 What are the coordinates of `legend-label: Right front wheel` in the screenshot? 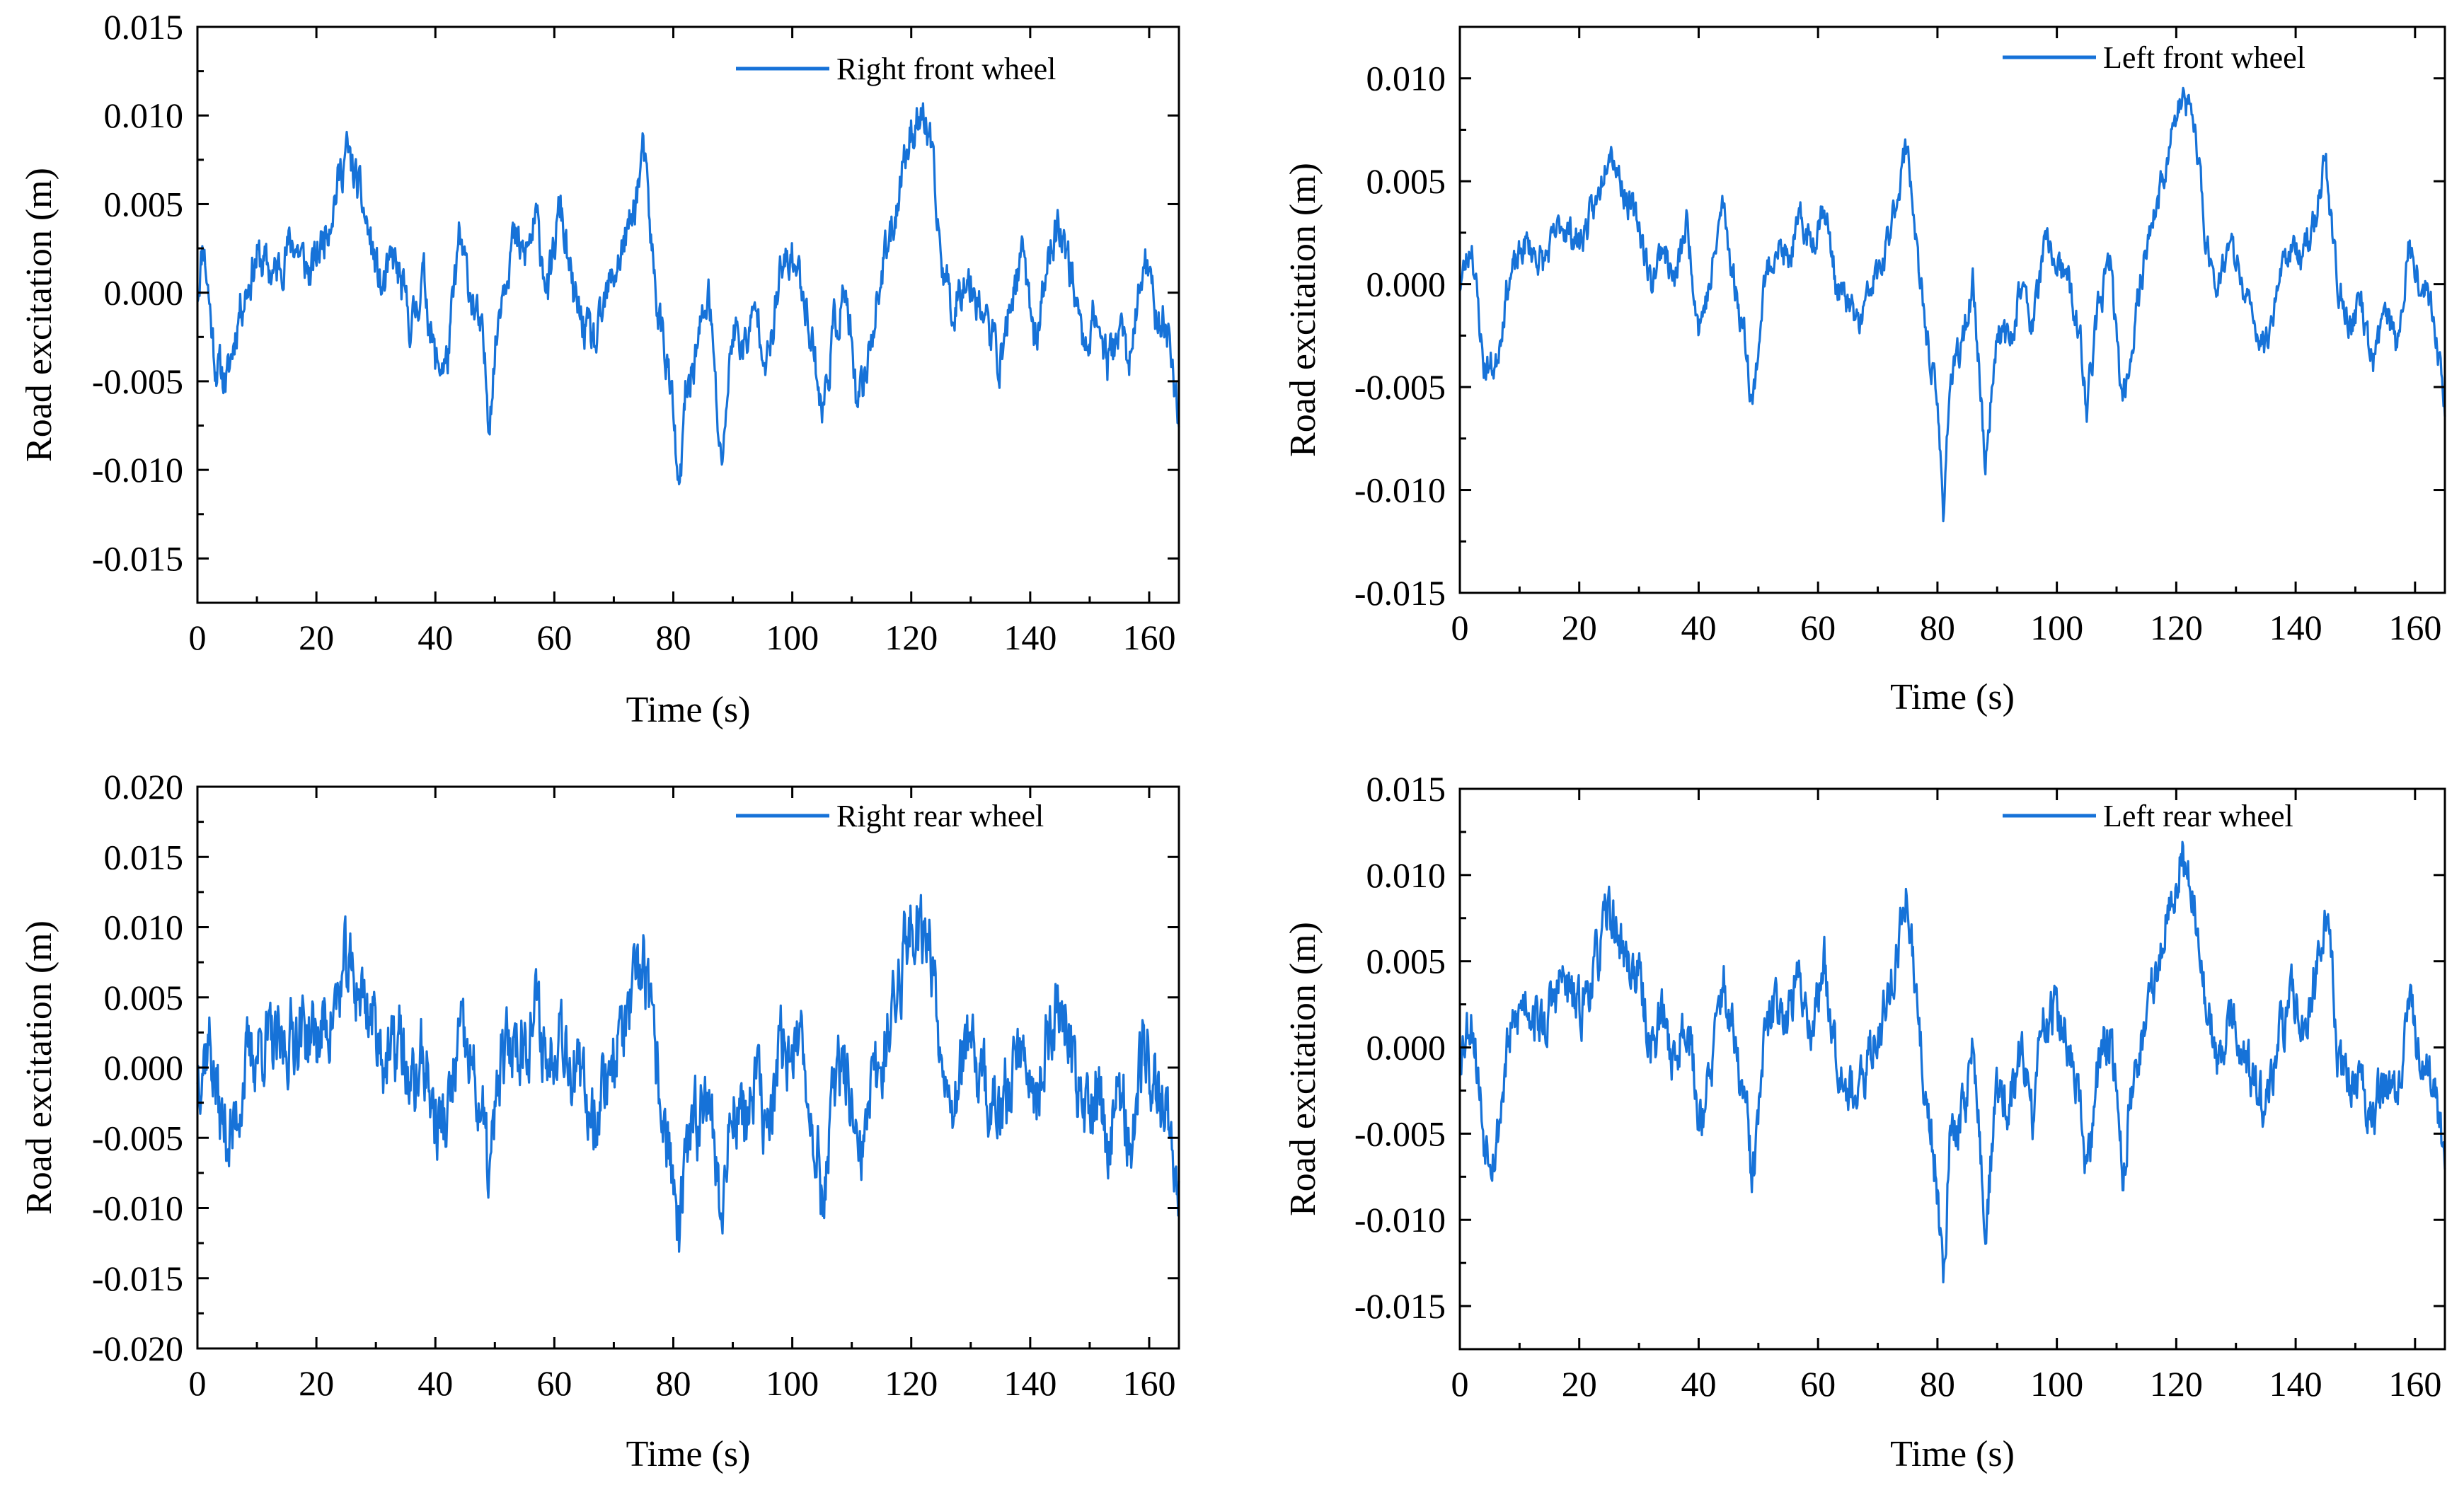 It's located at (946, 69).